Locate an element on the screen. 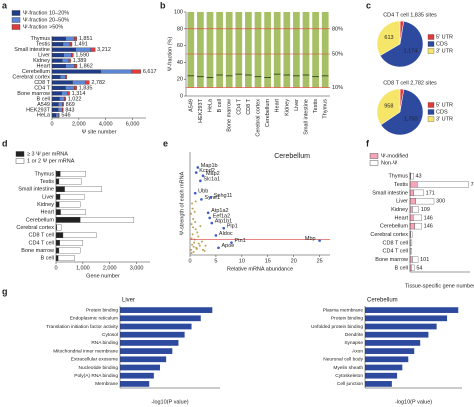  category-label: Myelin sheath is located at coordinates (348, 368).